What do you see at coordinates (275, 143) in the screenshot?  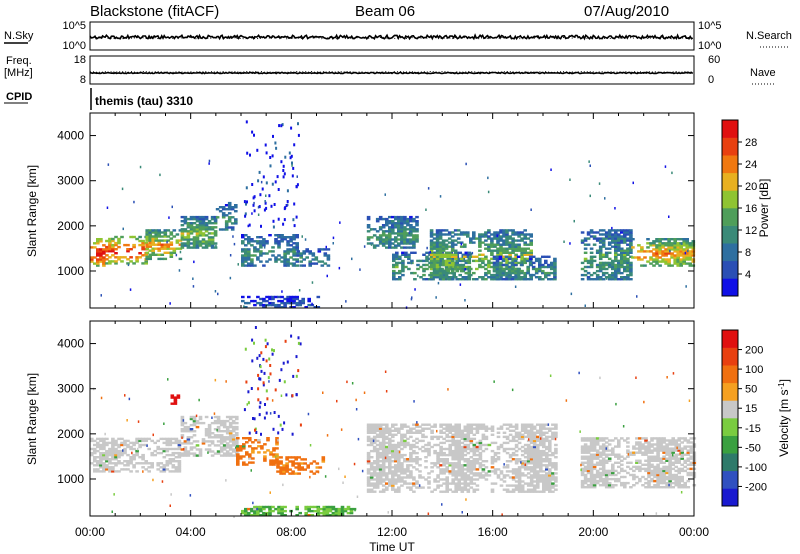 I see `scatter-dot` at bounding box center [275, 143].